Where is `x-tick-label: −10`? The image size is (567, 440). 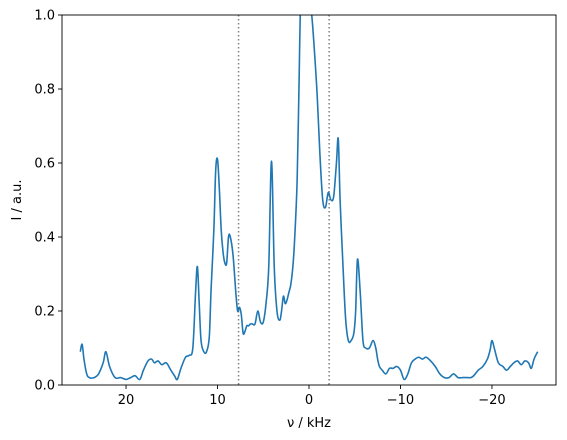
x-tick-label: −10 is located at coordinates (400, 400).